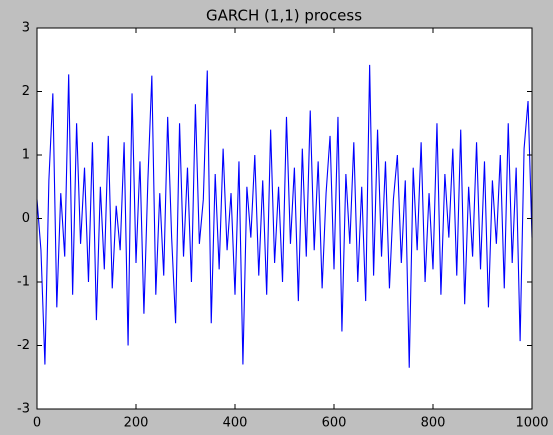  Describe the element at coordinates (23, 282) in the screenshot. I see `y-tick-label: -1` at that location.